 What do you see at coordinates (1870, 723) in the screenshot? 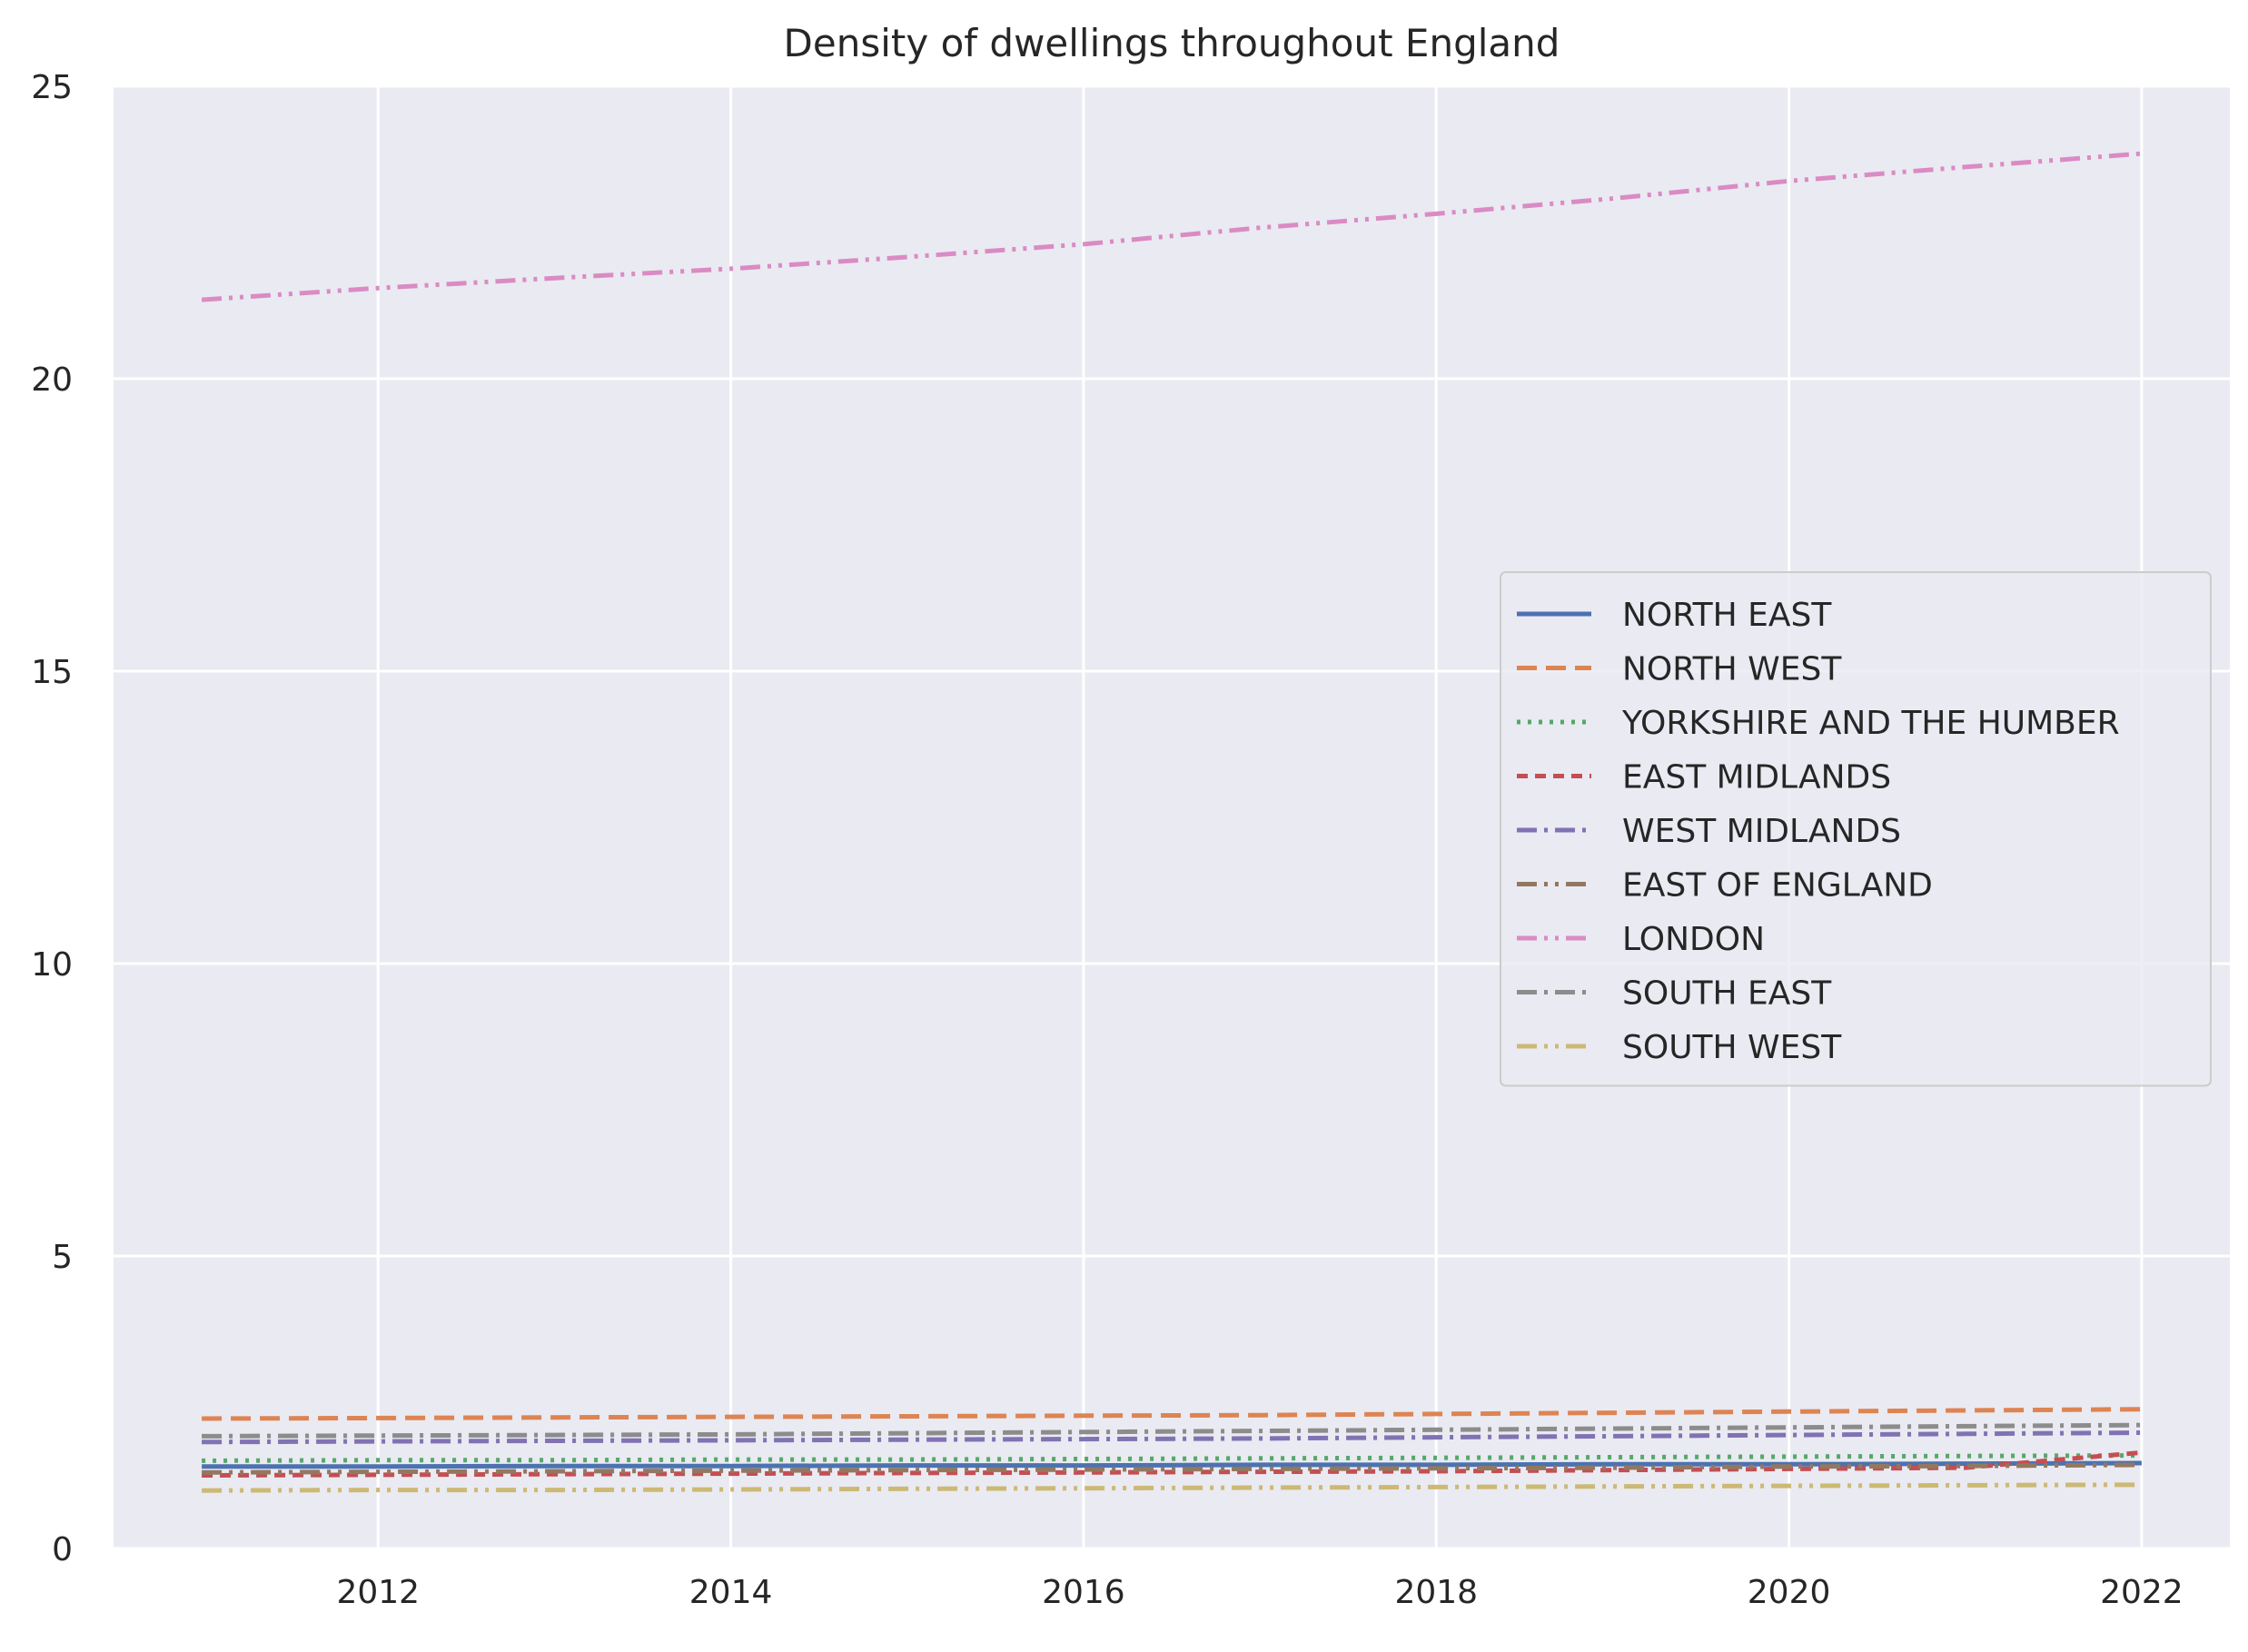
I see `legend-label: YORKSHIRE AND THE HUMBER` at bounding box center [1870, 723].